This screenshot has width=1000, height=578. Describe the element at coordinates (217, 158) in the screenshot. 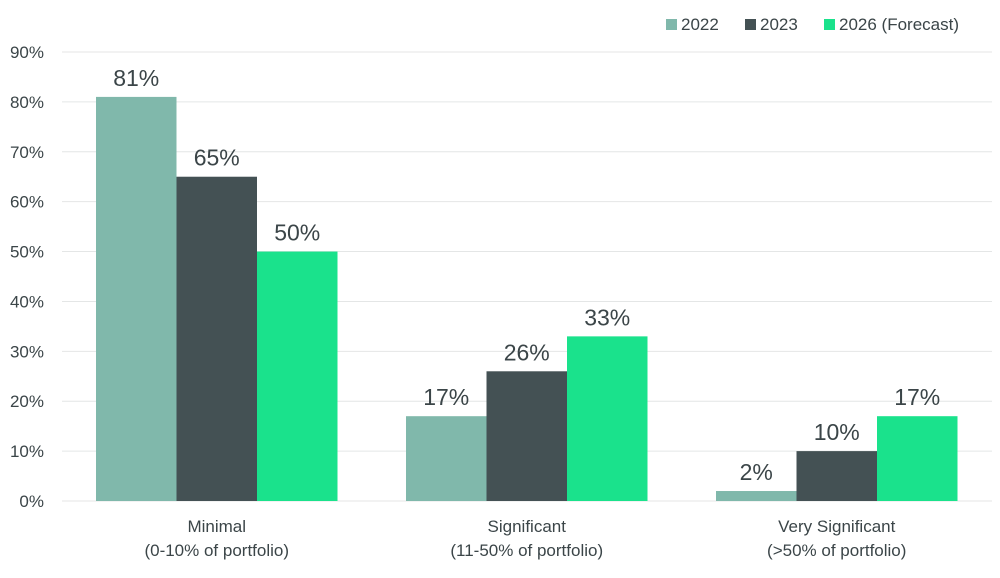

I see `data-label: 65%` at that location.